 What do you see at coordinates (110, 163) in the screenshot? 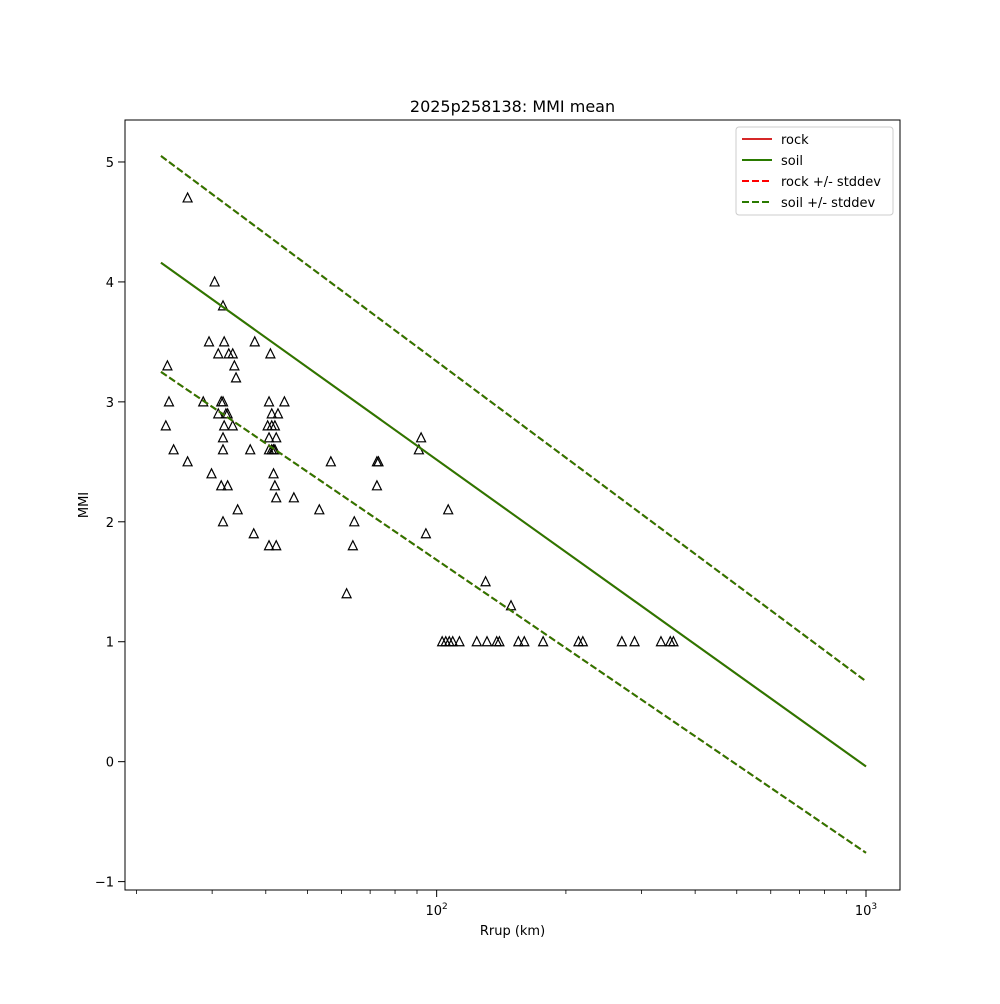
I see `y-tick-label: 5` at bounding box center [110, 163].